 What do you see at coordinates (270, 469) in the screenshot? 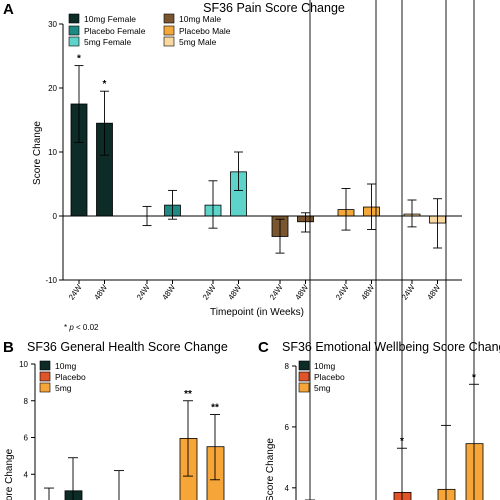
I see `panel-c-y-axis-title: Score Change` at bounding box center [270, 469].